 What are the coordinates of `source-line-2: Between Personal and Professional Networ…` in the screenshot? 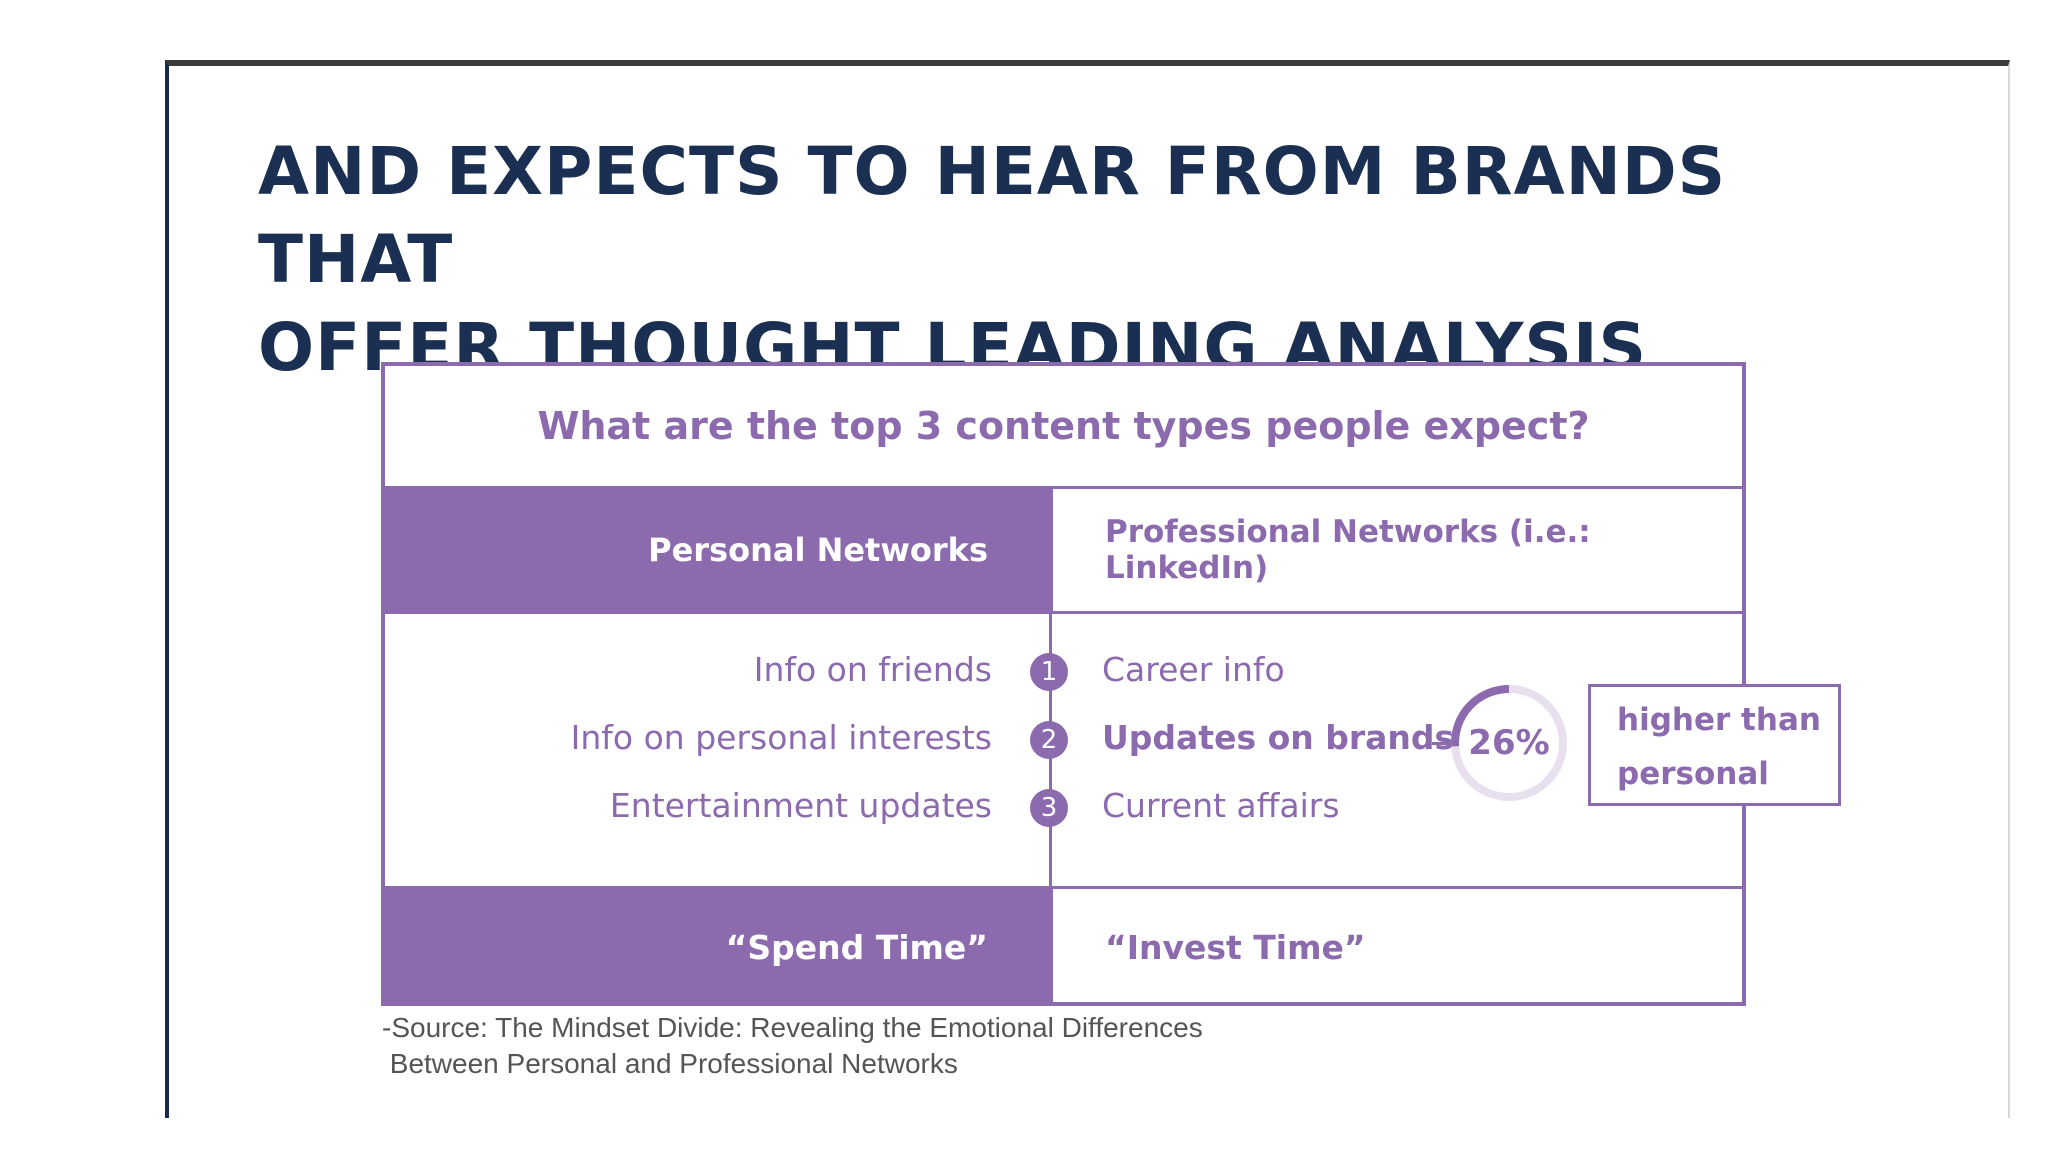 It's located at (670, 1063).